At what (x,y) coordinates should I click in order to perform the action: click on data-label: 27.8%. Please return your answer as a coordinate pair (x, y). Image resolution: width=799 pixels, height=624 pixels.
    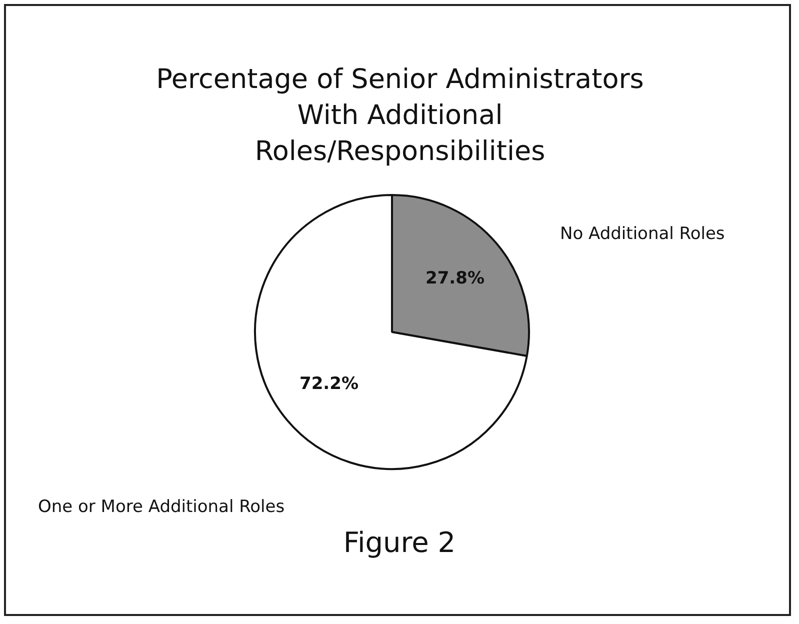
    Looking at the image, I should click on (455, 278).